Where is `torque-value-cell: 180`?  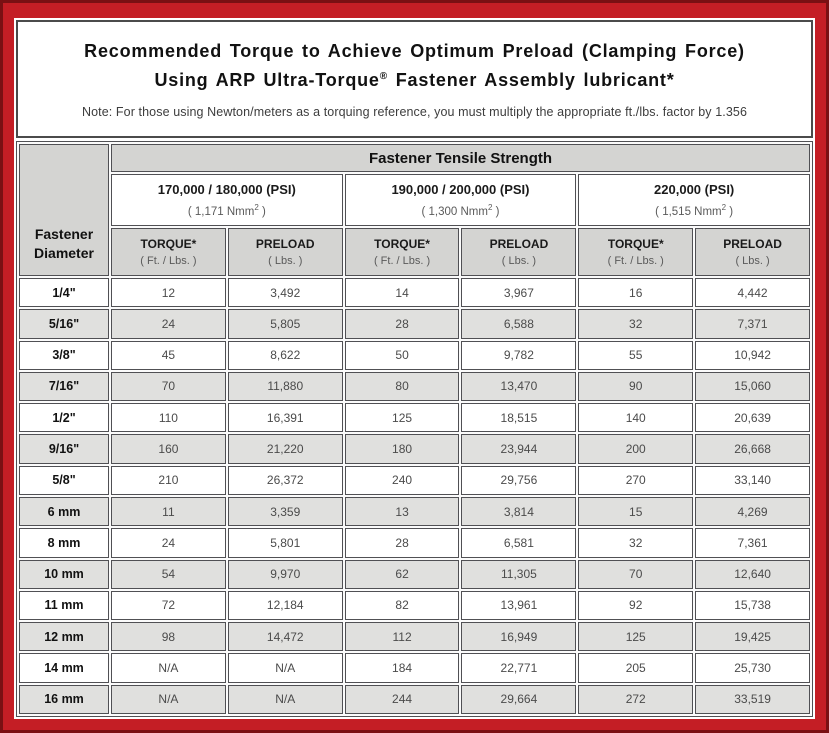
torque-value-cell: 180 is located at coordinates (402, 449).